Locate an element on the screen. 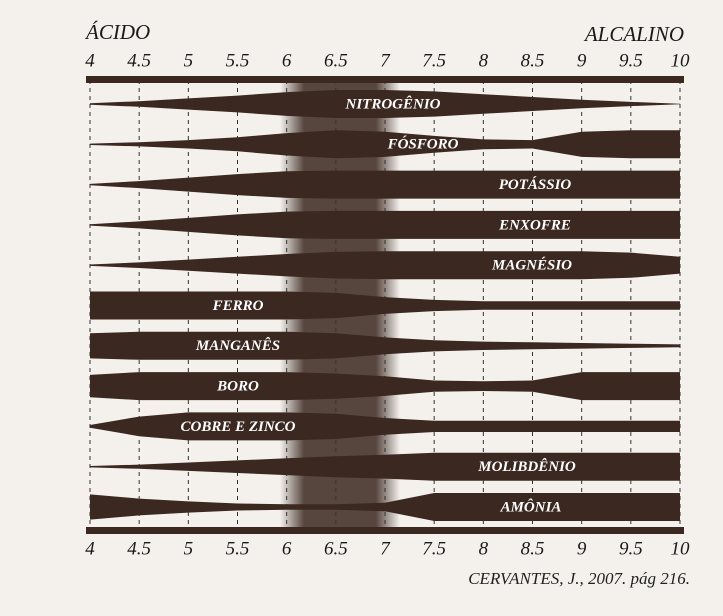 The image size is (723, 616). nutrient-label: MAGNÉSIO is located at coordinates (531, 265).